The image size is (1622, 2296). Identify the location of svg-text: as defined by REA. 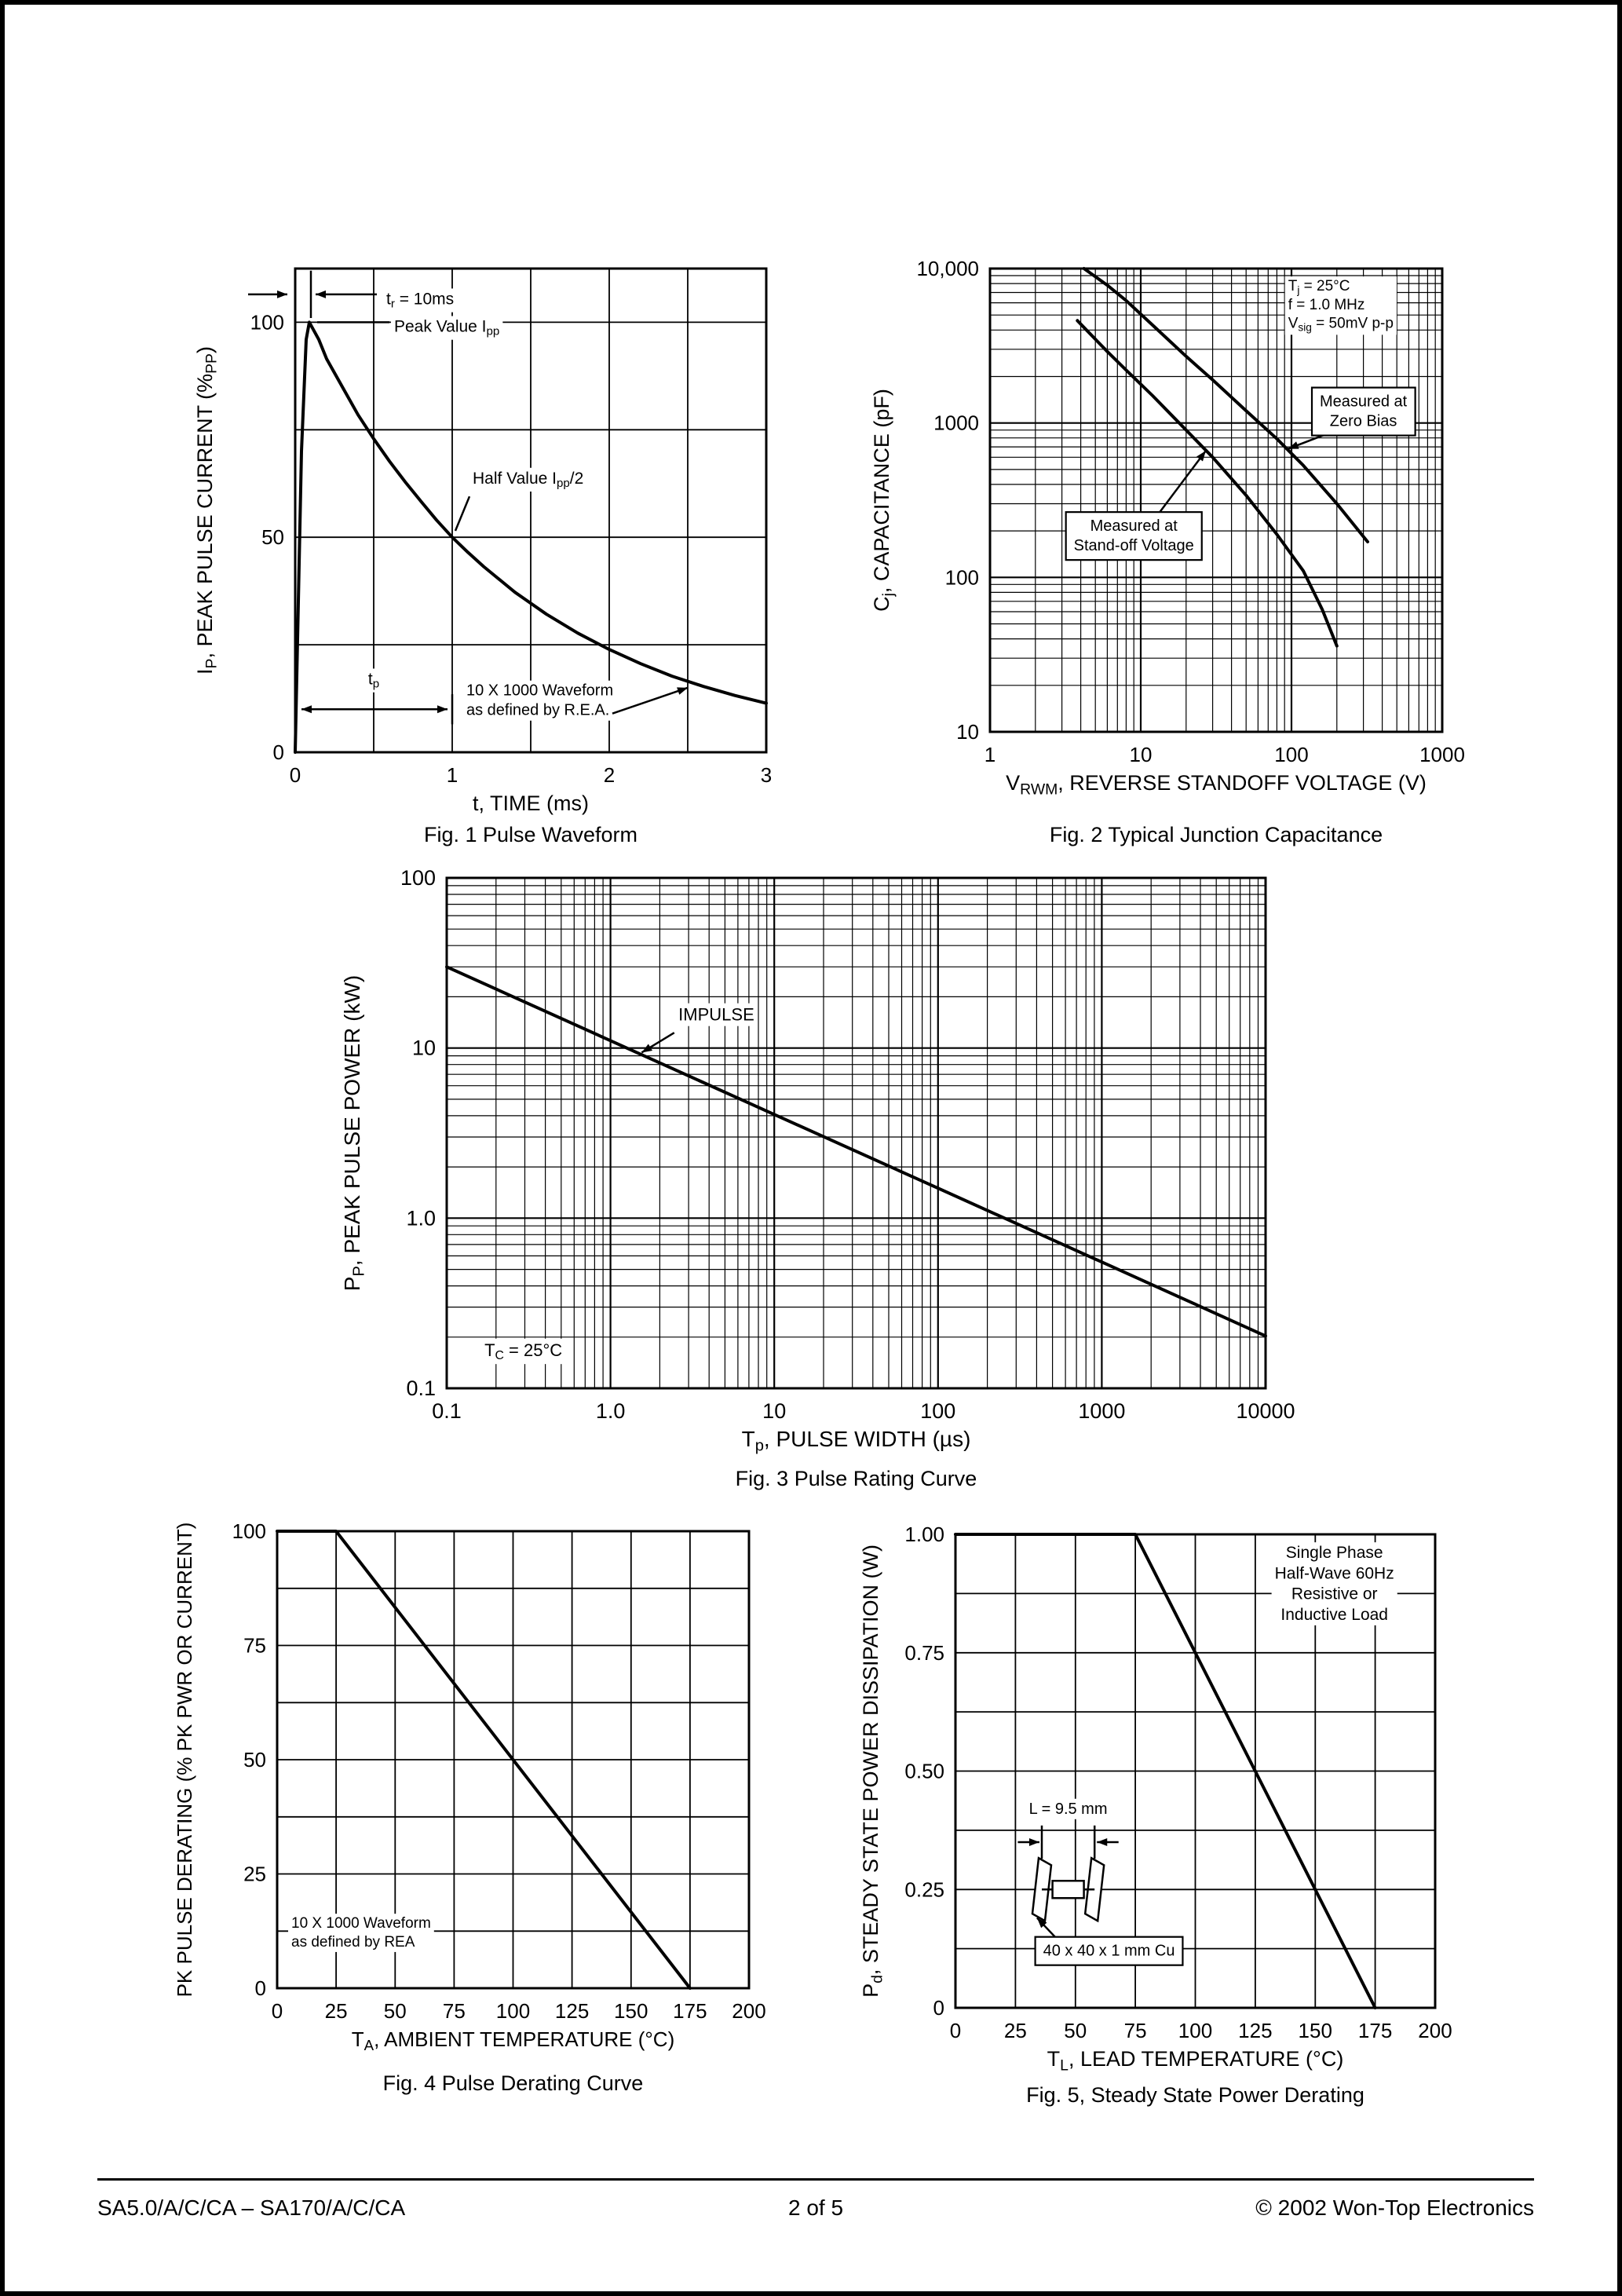
(353, 1942).